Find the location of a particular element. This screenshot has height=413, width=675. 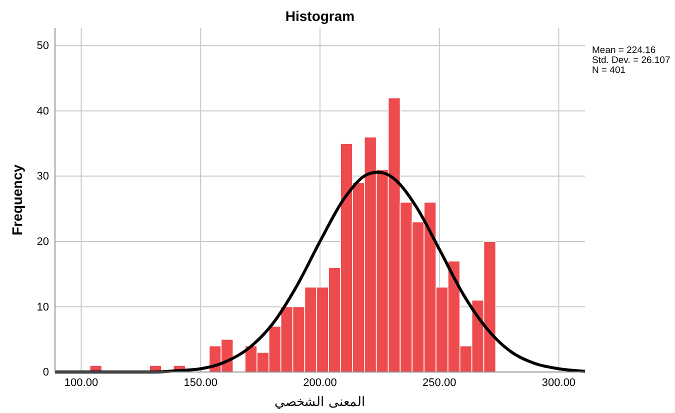

x-tick-label: 100.00 is located at coordinates (81, 382).